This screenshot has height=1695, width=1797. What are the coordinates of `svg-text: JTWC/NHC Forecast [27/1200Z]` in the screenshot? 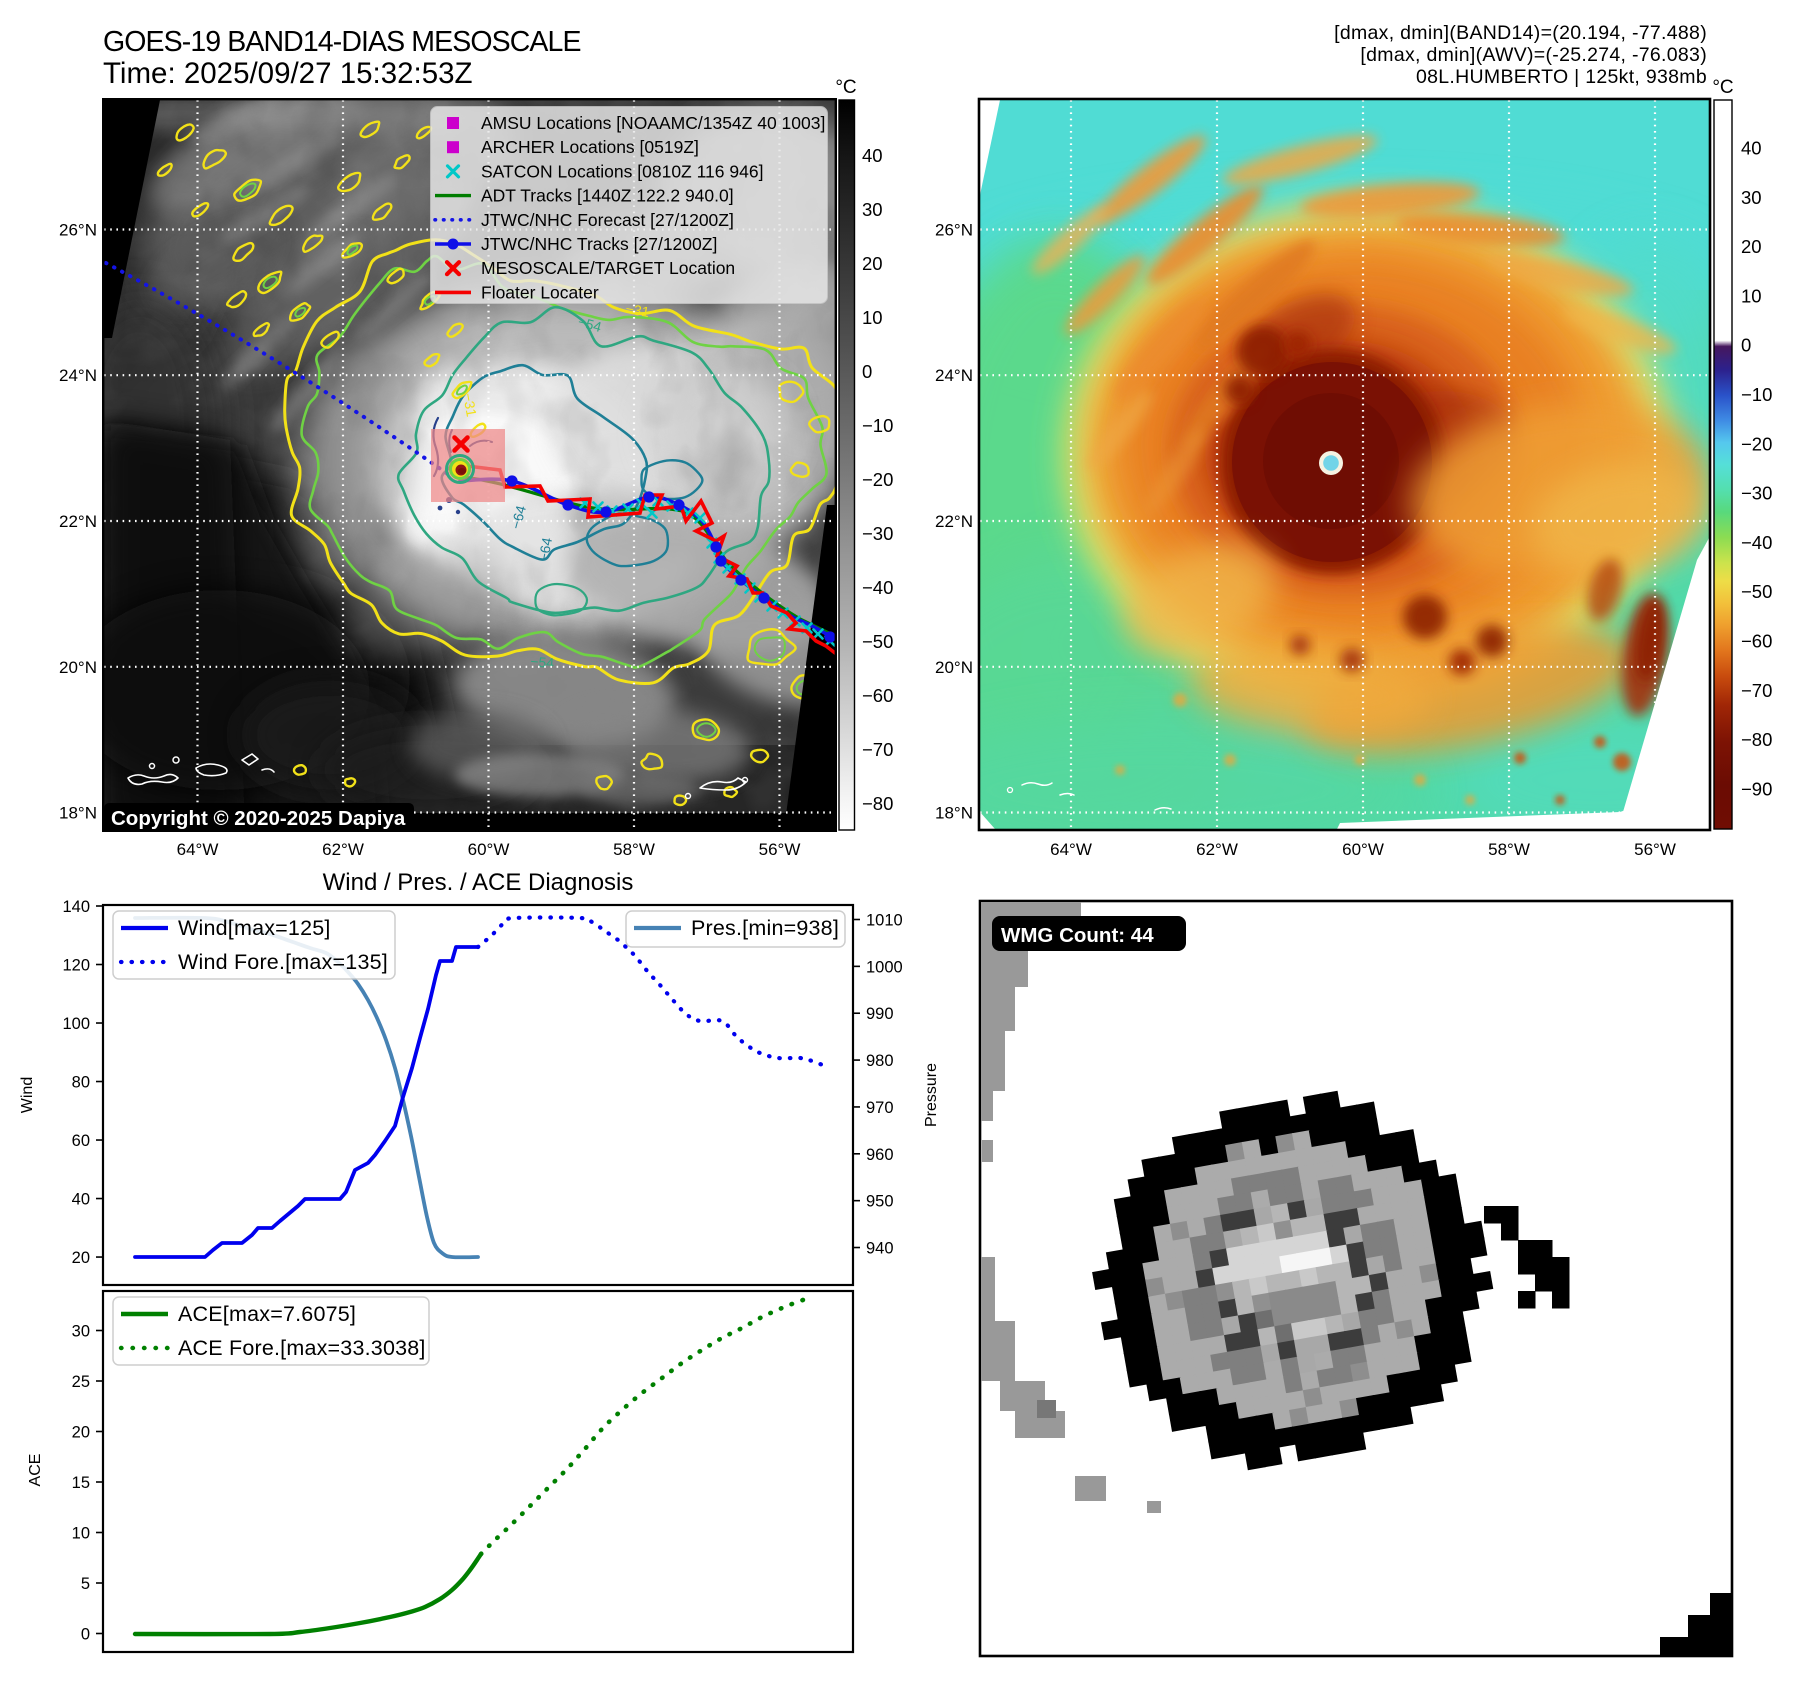 It's located at (607, 220).